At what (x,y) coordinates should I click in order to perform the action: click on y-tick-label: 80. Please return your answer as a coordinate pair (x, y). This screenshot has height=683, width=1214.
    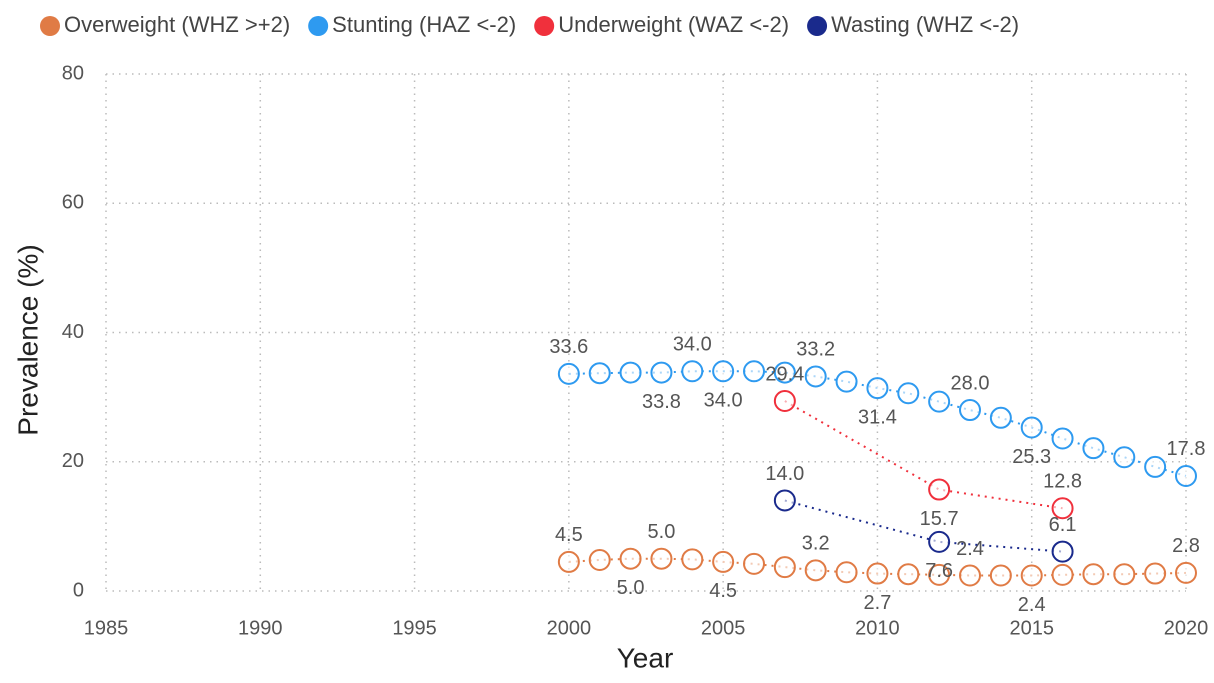
    Looking at the image, I should click on (73, 73).